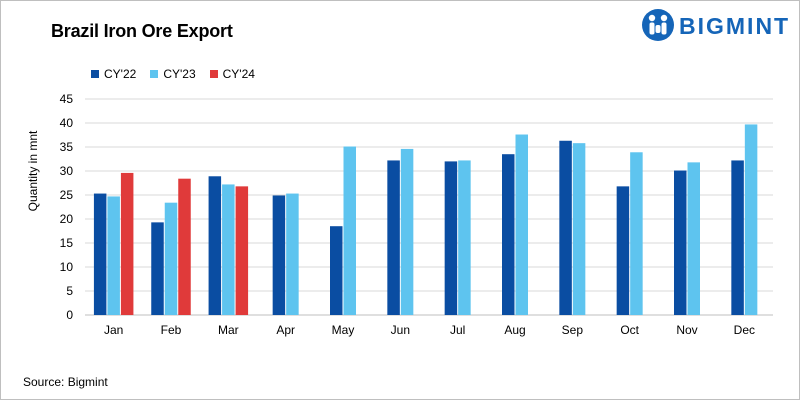  I want to click on x-tick-label: Nov, so click(686, 330).